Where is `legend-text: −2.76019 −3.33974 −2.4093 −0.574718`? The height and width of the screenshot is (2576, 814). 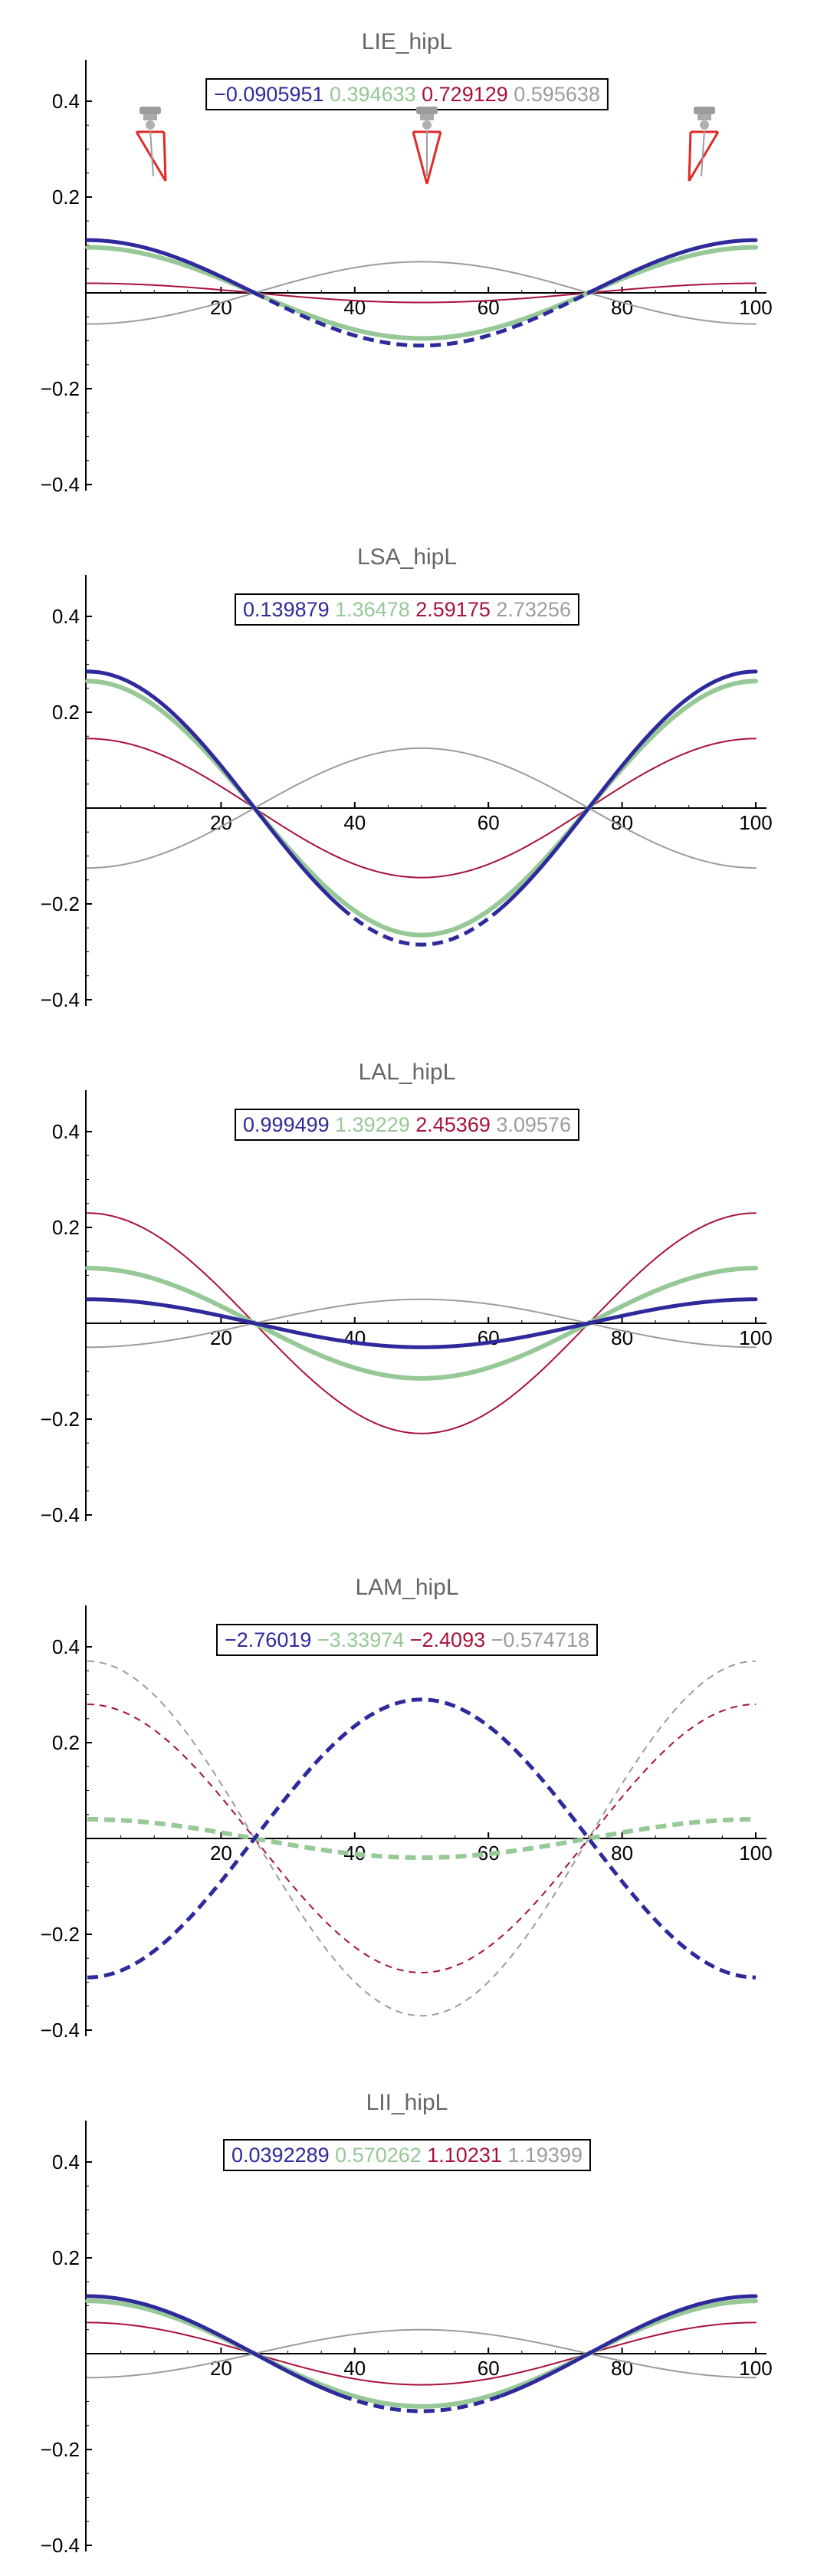
legend-text: −2.76019 −3.33974 −2.4093 −0.574718 is located at coordinates (407, 1640).